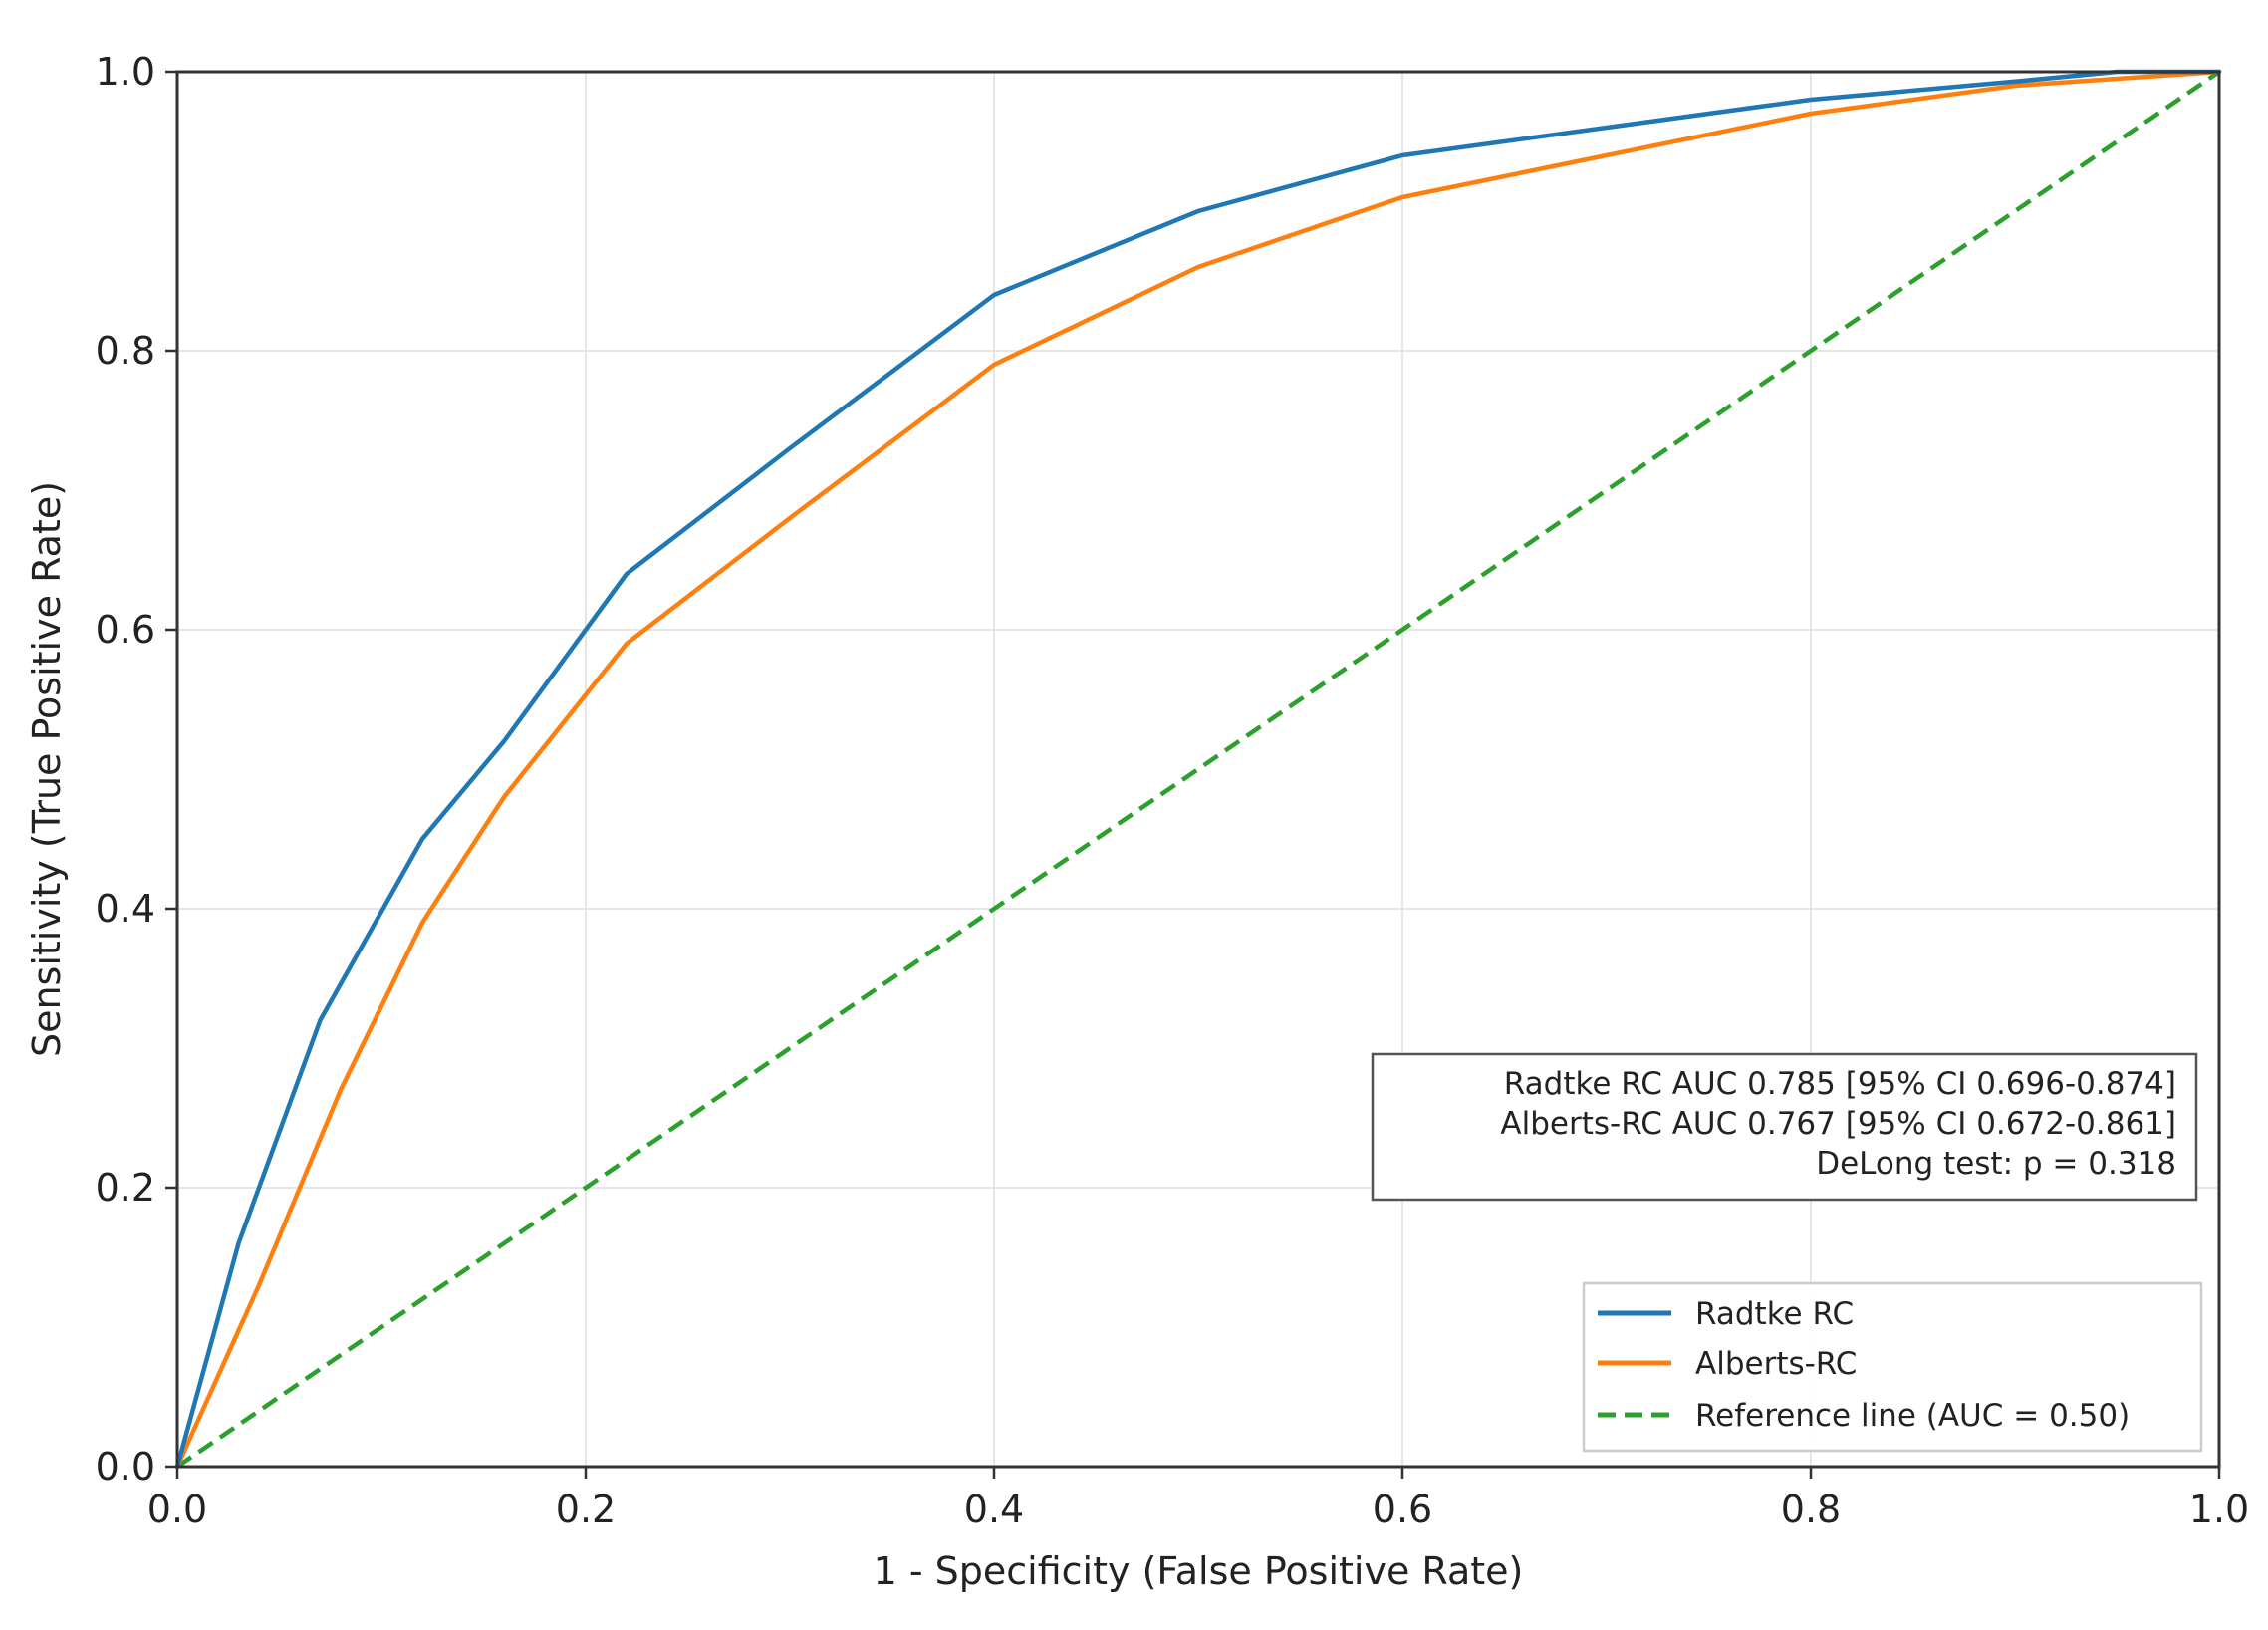 The height and width of the screenshot is (1630, 2268). Describe the element at coordinates (125, 1188) in the screenshot. I see `y-tick-label: 0.2` at that location.